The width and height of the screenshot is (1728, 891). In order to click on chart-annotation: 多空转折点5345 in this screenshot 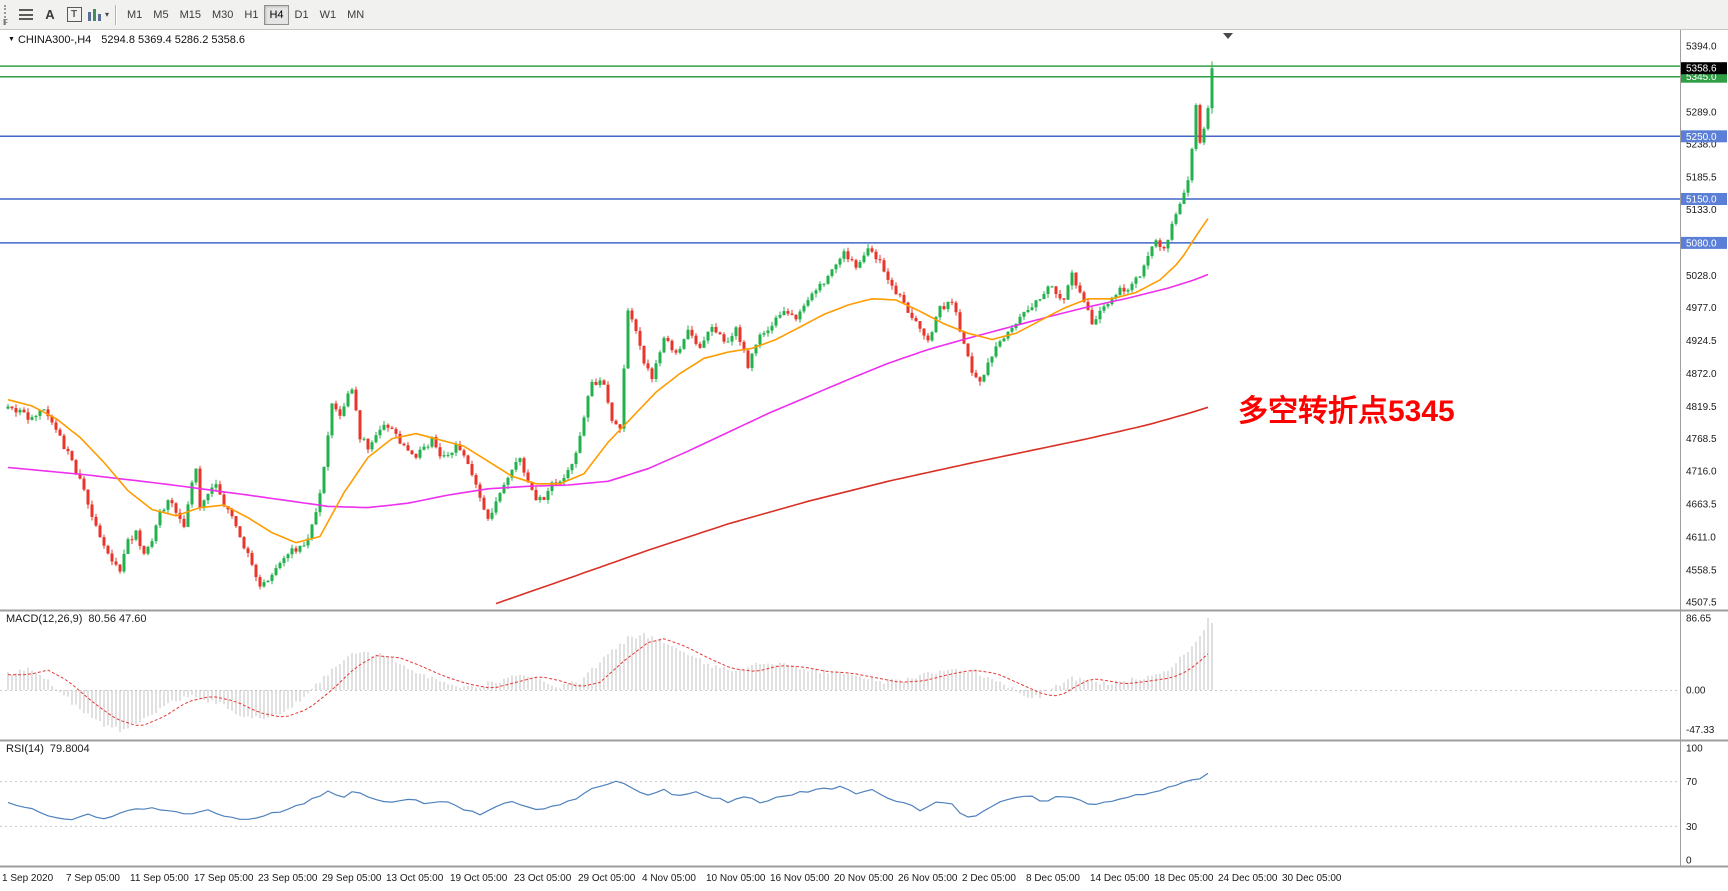, I will do `click(1346, 411)`.